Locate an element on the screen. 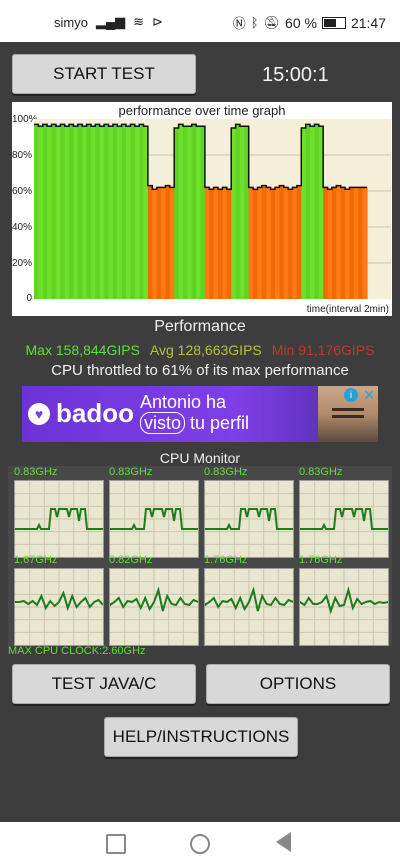 Image resolution: width=400 pixels, height=867 pixels. y-tick-80: 80% is located at coordinates (22, 155).